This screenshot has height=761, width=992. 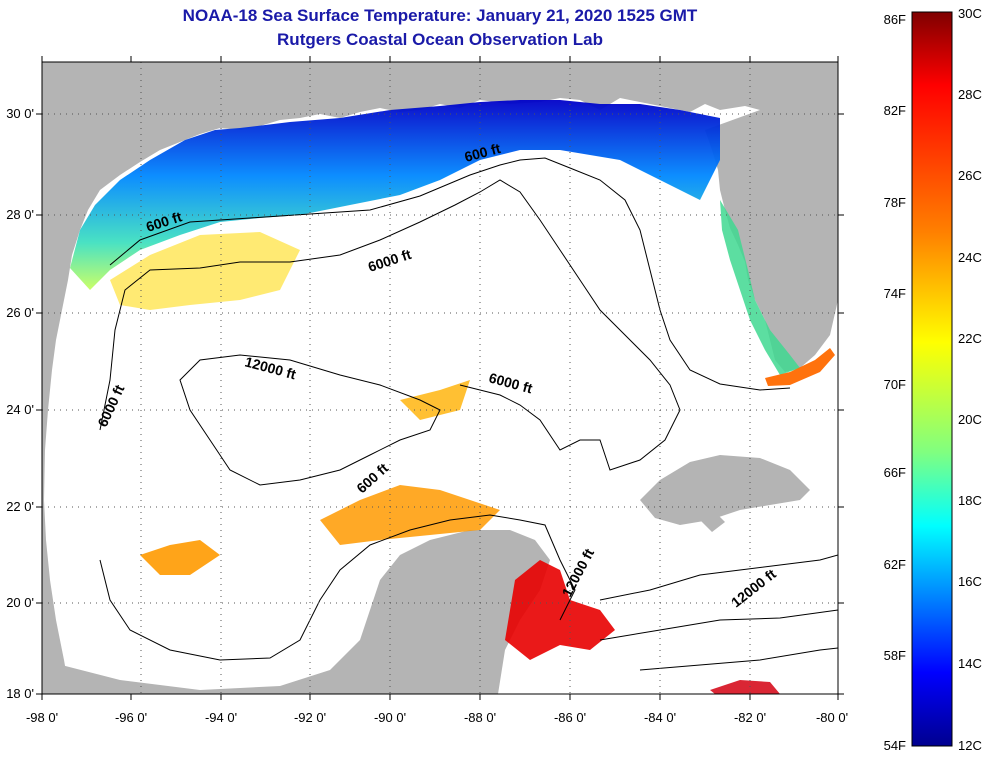 What do you see at coordinates (970, 94) in the screenshot?
I see `colorbar-c-label: 28C` at bounding box center [970, 94].